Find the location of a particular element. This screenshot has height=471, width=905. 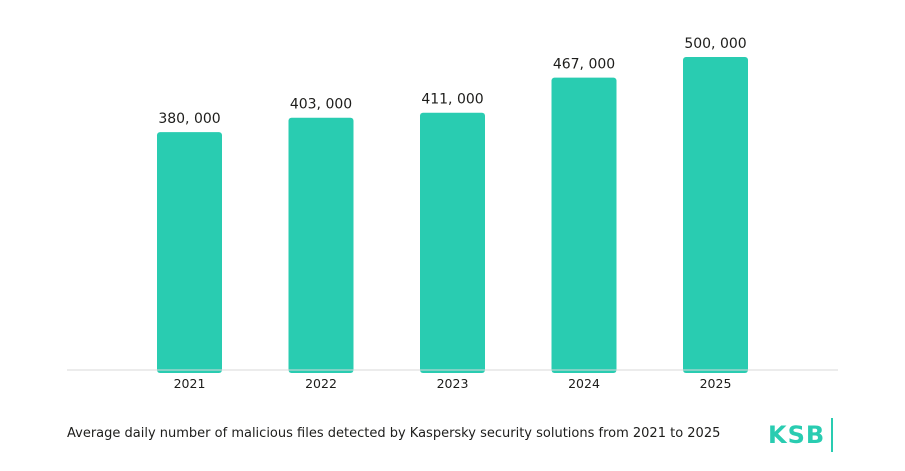

bar-2023 is located at coordinates (452, 243).